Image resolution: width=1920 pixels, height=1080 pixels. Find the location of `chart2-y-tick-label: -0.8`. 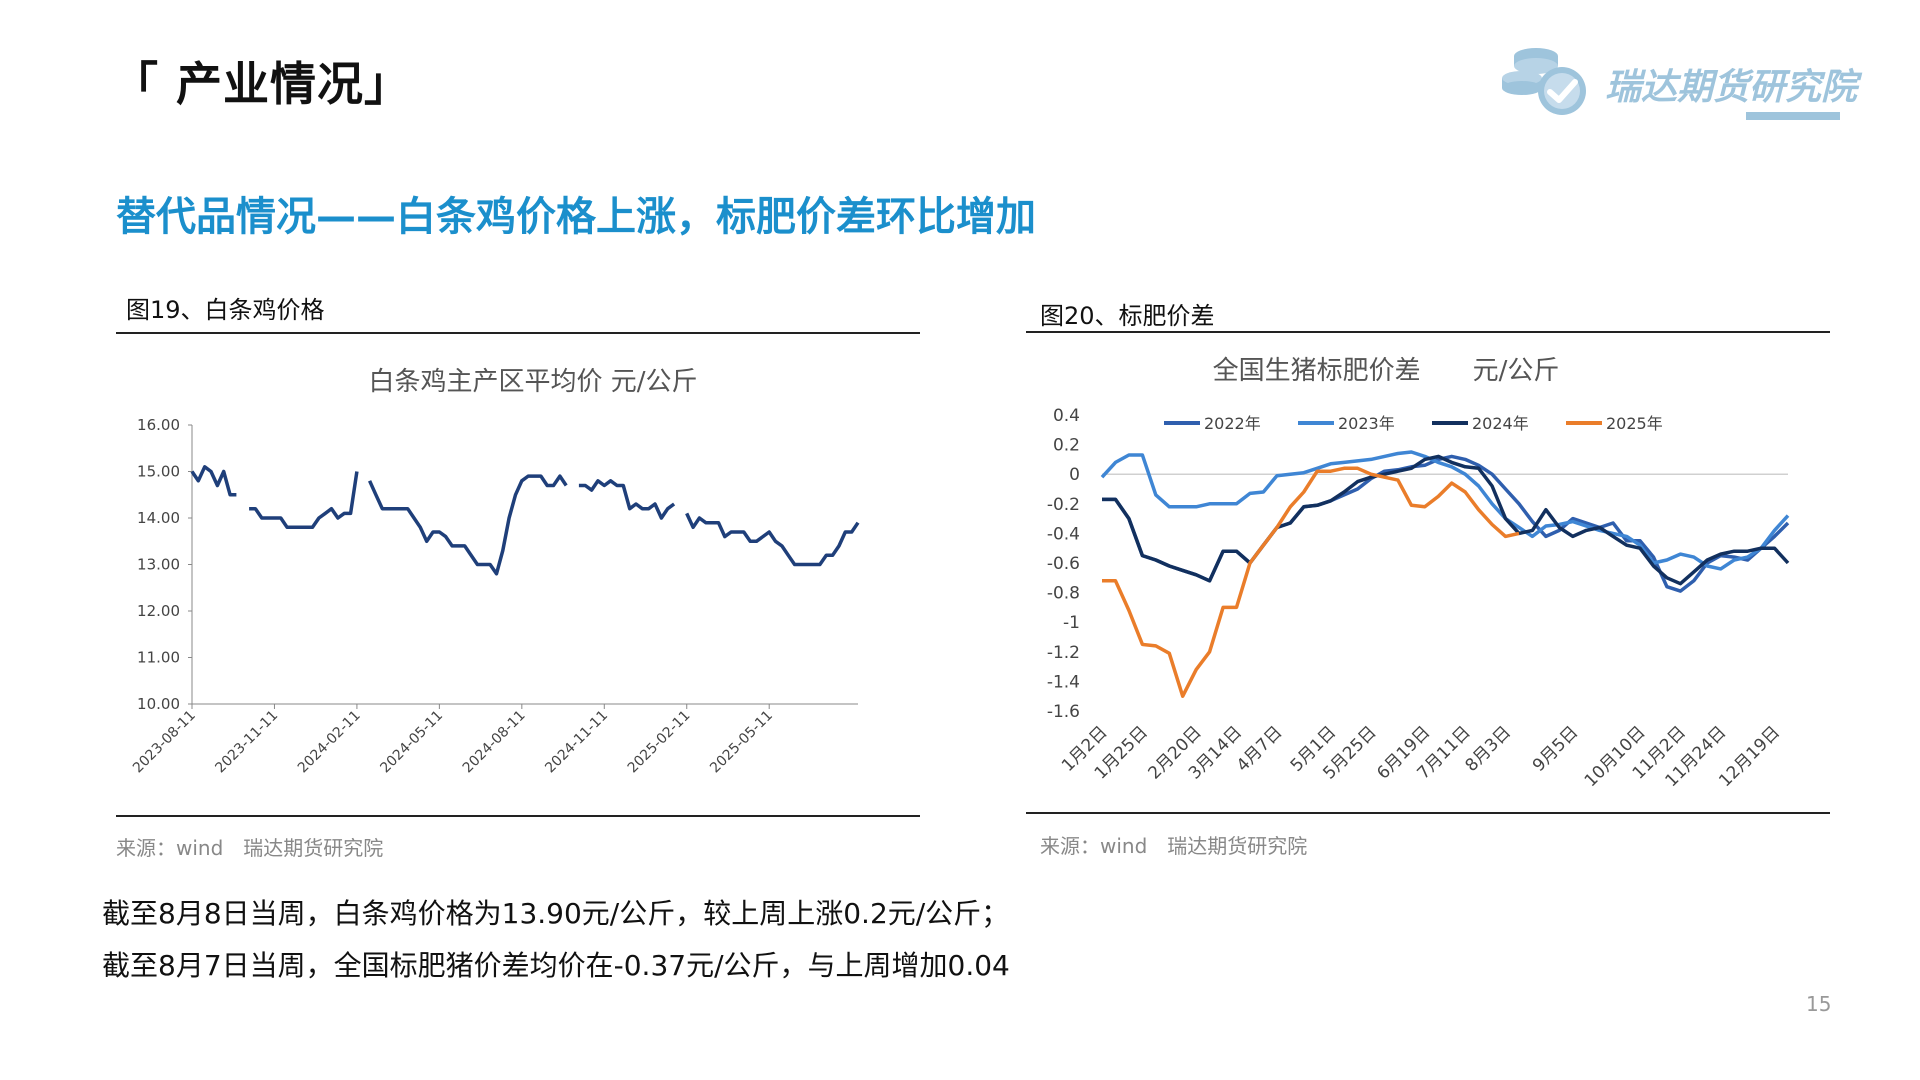

chart2-y-tick-label: -0.8 is located at coordinates (1063, 594).